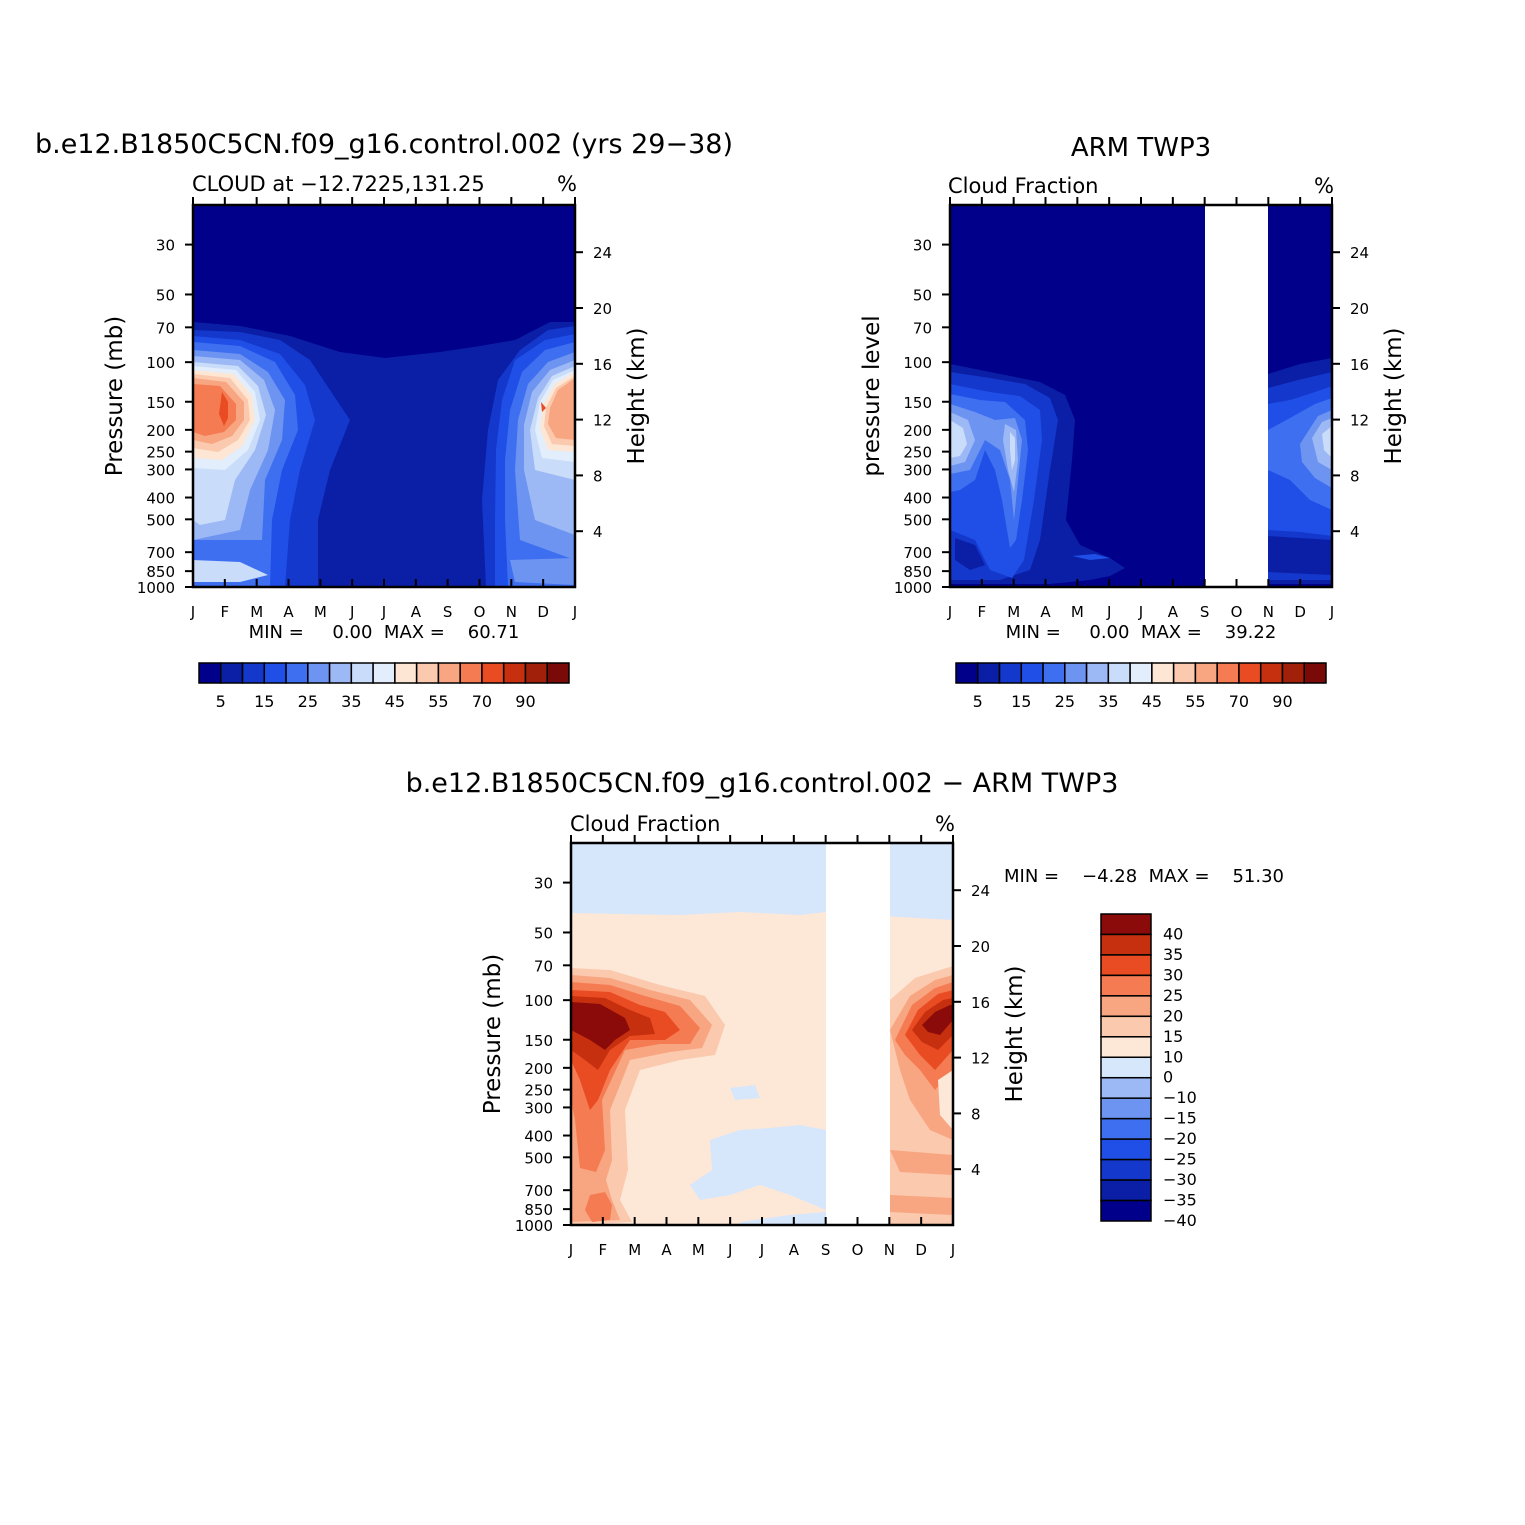  I want to click on y-tick-label: 850, so click(538, 1210).